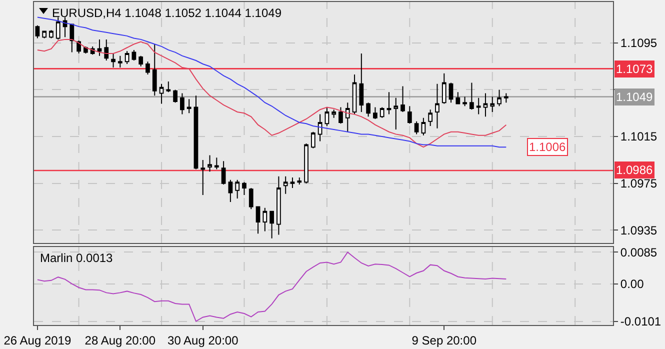  Describe the element at coordinates (641, 321) in the screenshot. I see `y-tick-label: -0.0101` at that location.